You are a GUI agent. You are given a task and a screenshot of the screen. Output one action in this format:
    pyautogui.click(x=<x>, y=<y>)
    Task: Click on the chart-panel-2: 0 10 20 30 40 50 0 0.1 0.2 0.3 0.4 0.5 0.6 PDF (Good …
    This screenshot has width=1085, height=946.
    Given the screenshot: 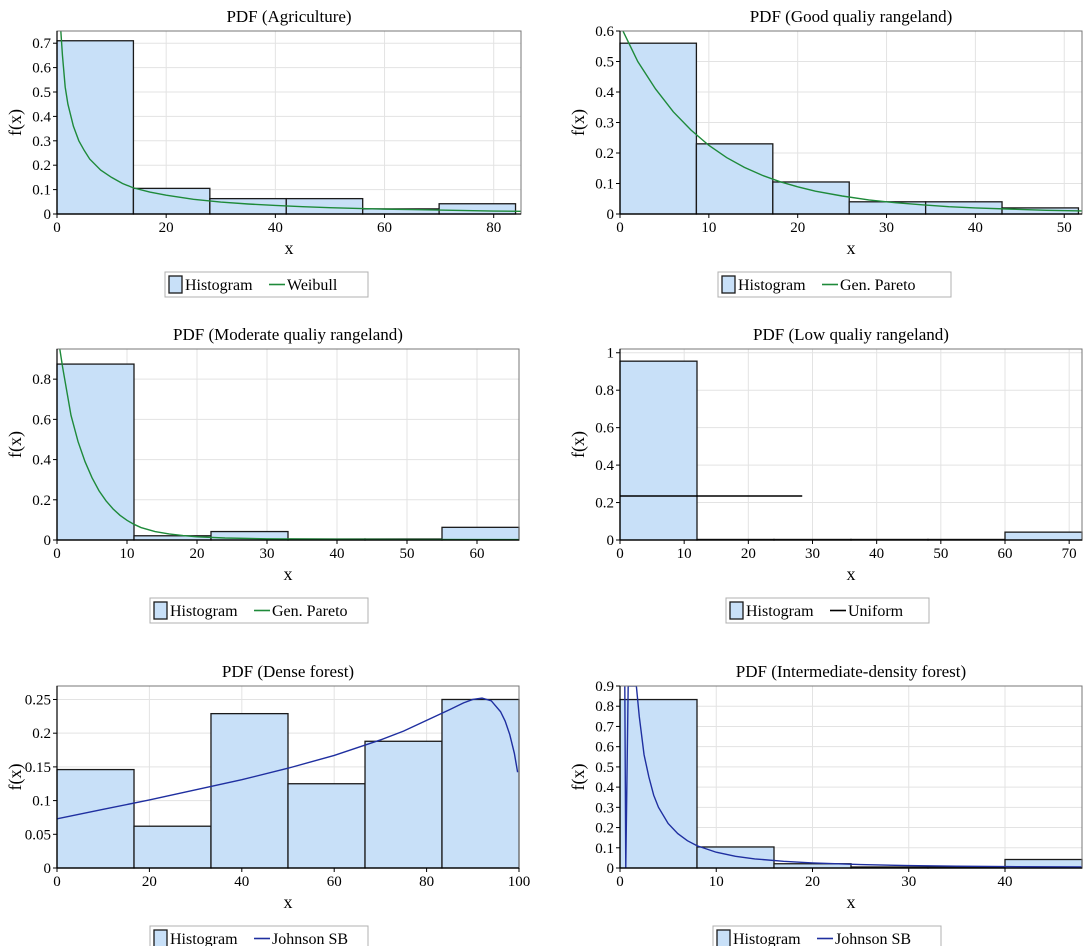 What is the action you would take?
    pyautogui.click(x=825, y=152)
    